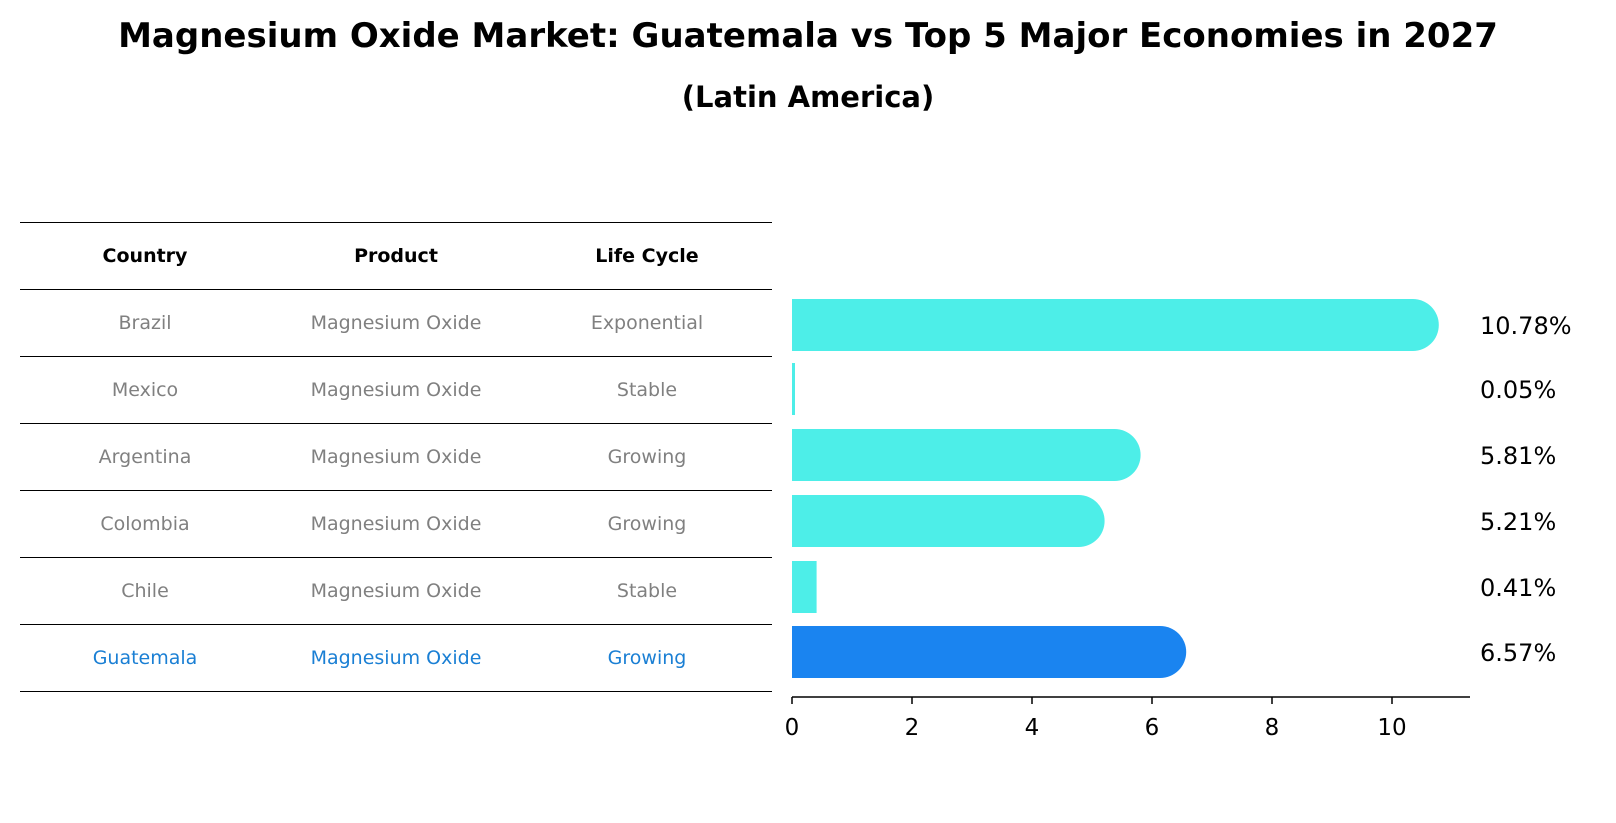 The image size is (1616, 823). Describe the element at coordinates (1272, 728) in the screenshot. I see `x-tick-label: 8` at that location.